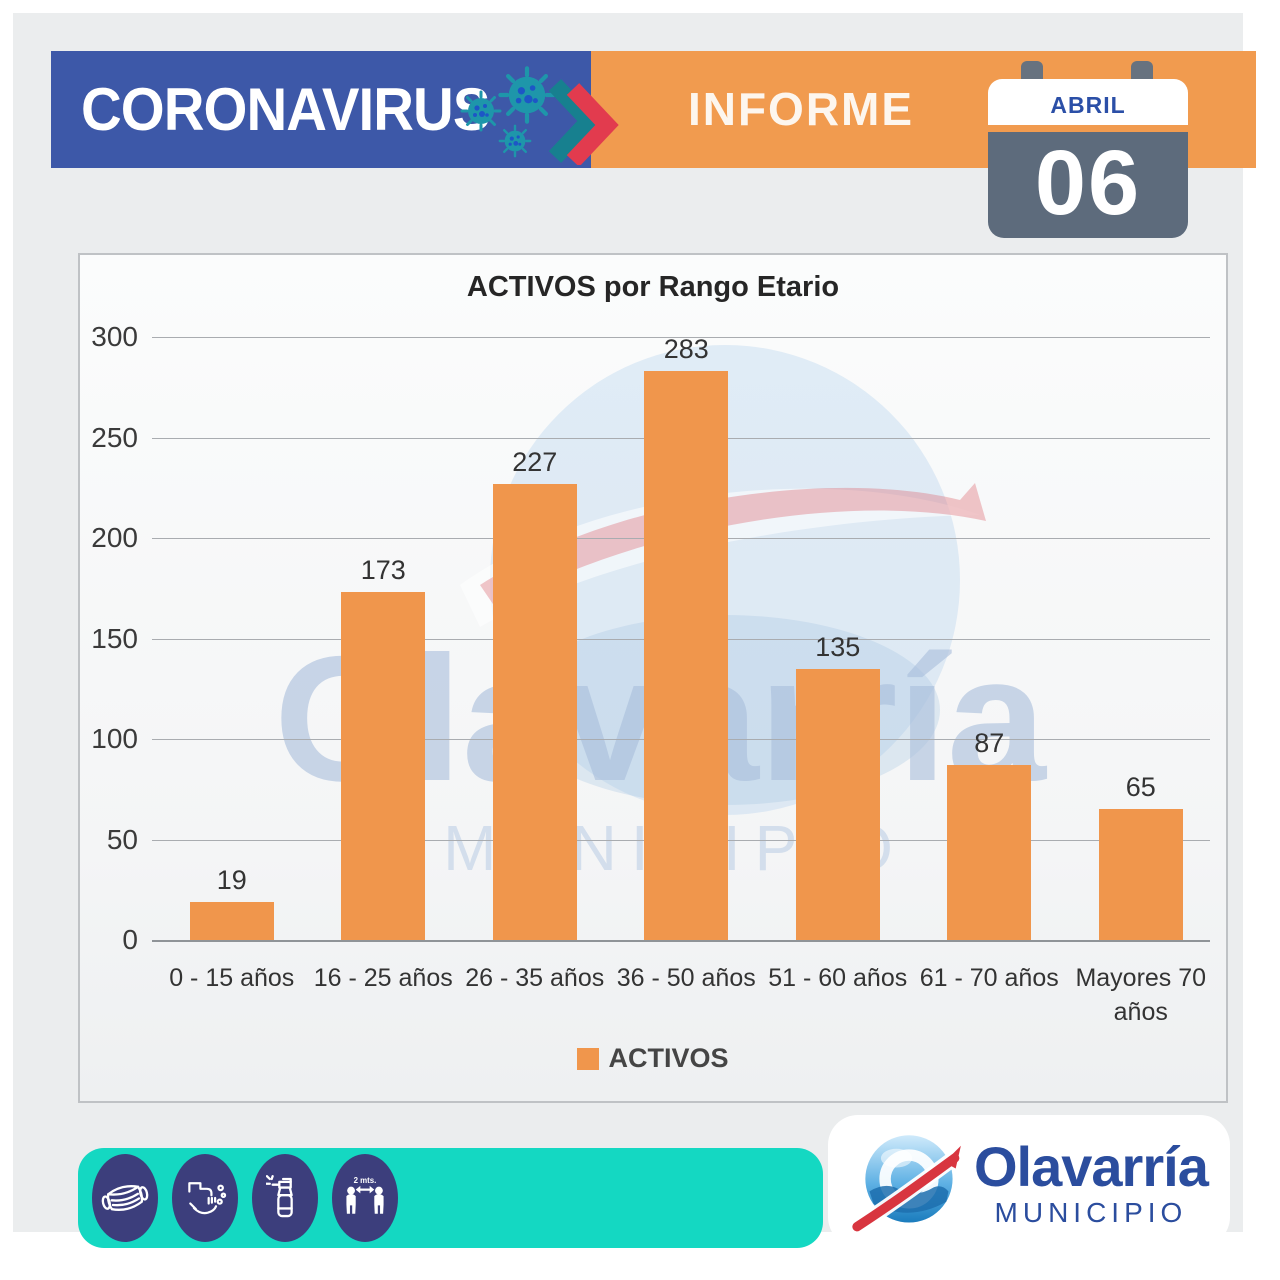 The height and width of the screenshot is (1280, 1280). Describe the element at coordinates (285, 1198) in the screenshot. I see `sanitizer-spray-icon` at that location.